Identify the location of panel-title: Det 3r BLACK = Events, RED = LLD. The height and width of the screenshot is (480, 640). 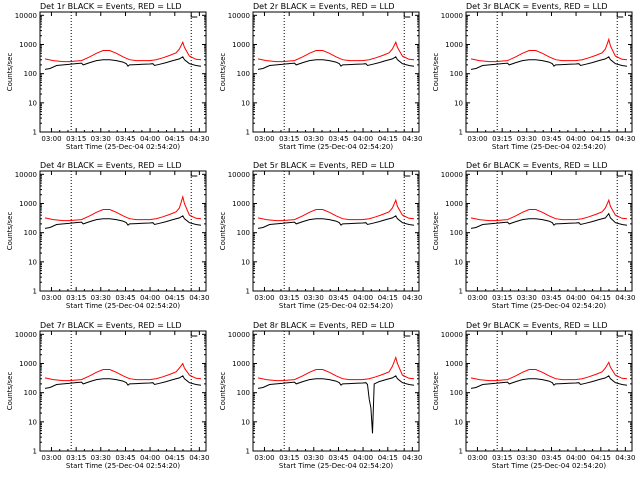
(537, 6).